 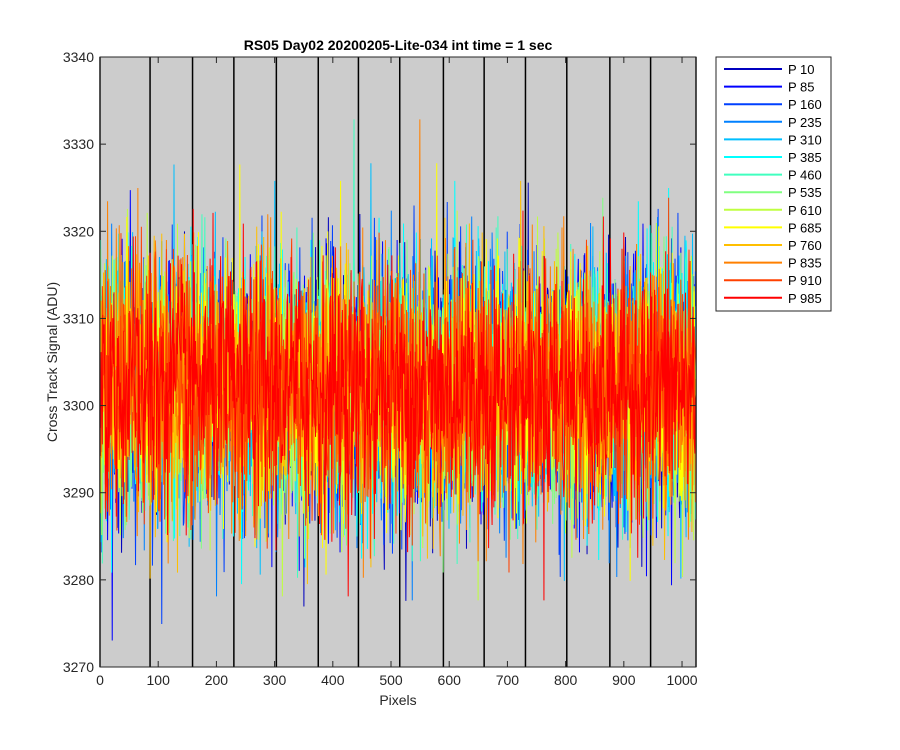 I want to click on legend-label: P 535, so click(x=805, y=192).